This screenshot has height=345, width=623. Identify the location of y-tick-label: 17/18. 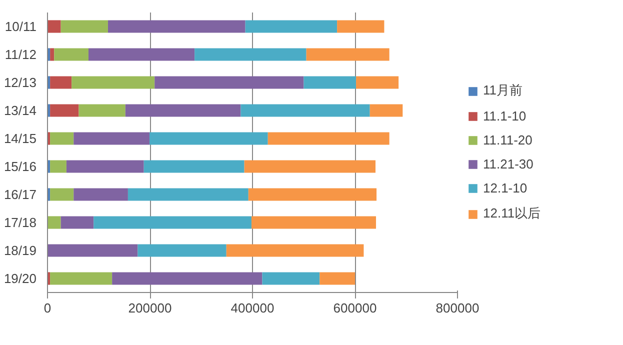
(20, 222).